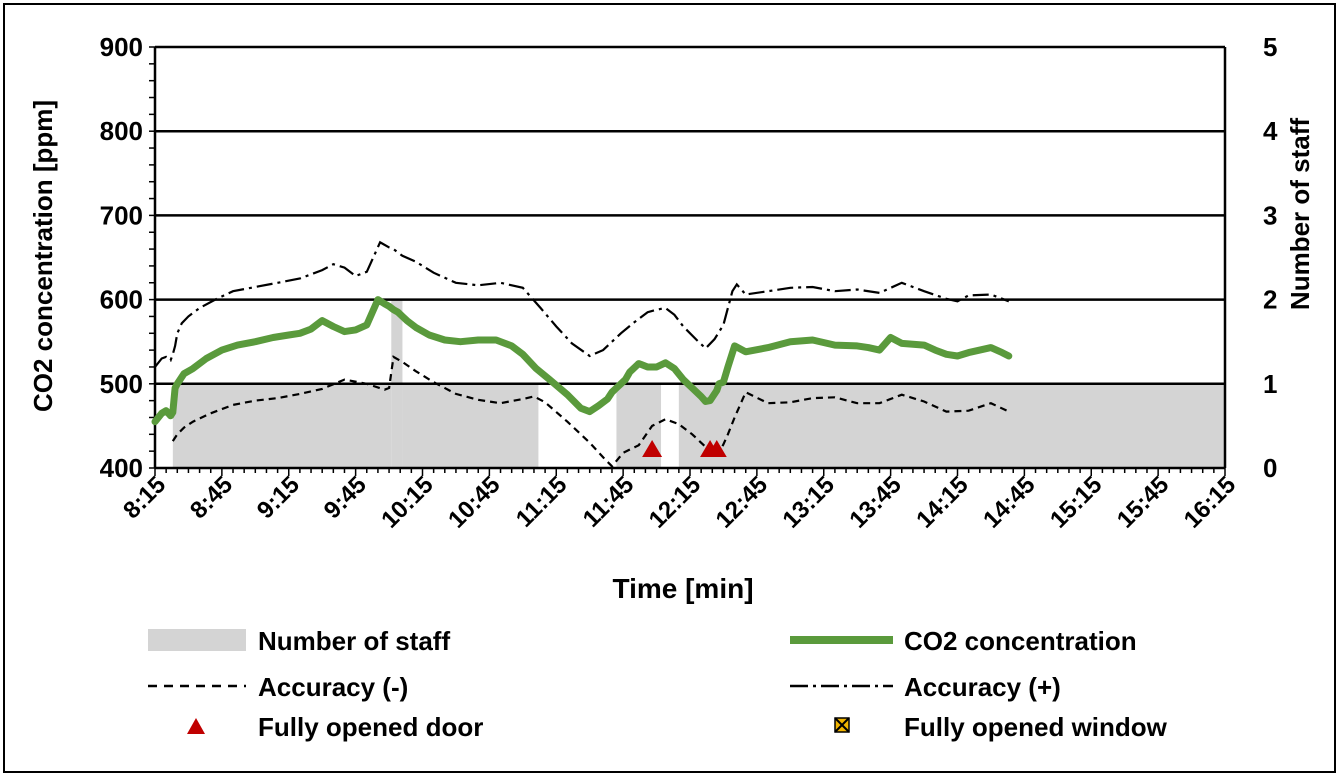 This screenshot has width=1343, height=780. What do you see at coordinates (345, 497) in the screenshot?
I see `x-tick-label: 9:45` at bounding box center [345, 497].